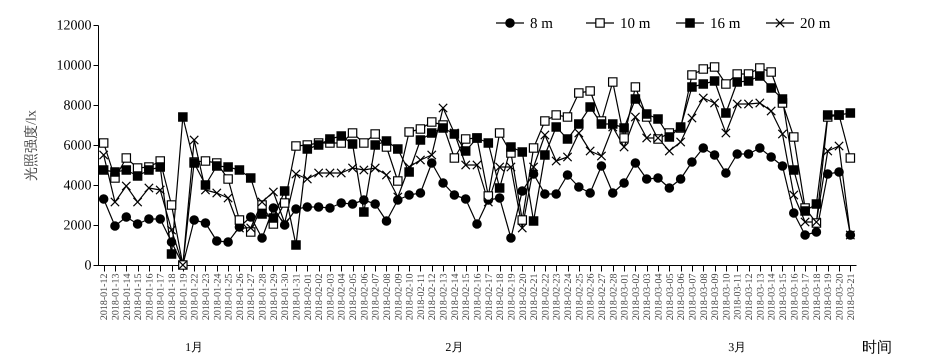  I want to click on x-tick-label: 2018-03-04, so click(659, 297).